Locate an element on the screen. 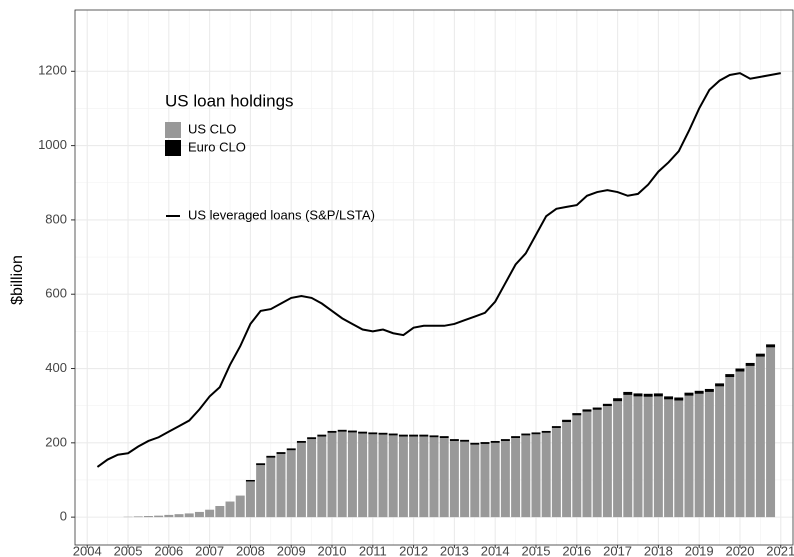 This screenshot has height=557, width=794. x-tick-label: 2015 is located at coordinates (536, 550).